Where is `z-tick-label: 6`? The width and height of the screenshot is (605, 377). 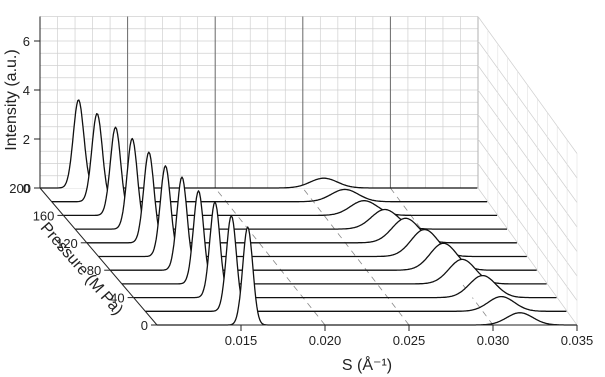 z-tick-label: 6 is located at coordinates (26, 41).